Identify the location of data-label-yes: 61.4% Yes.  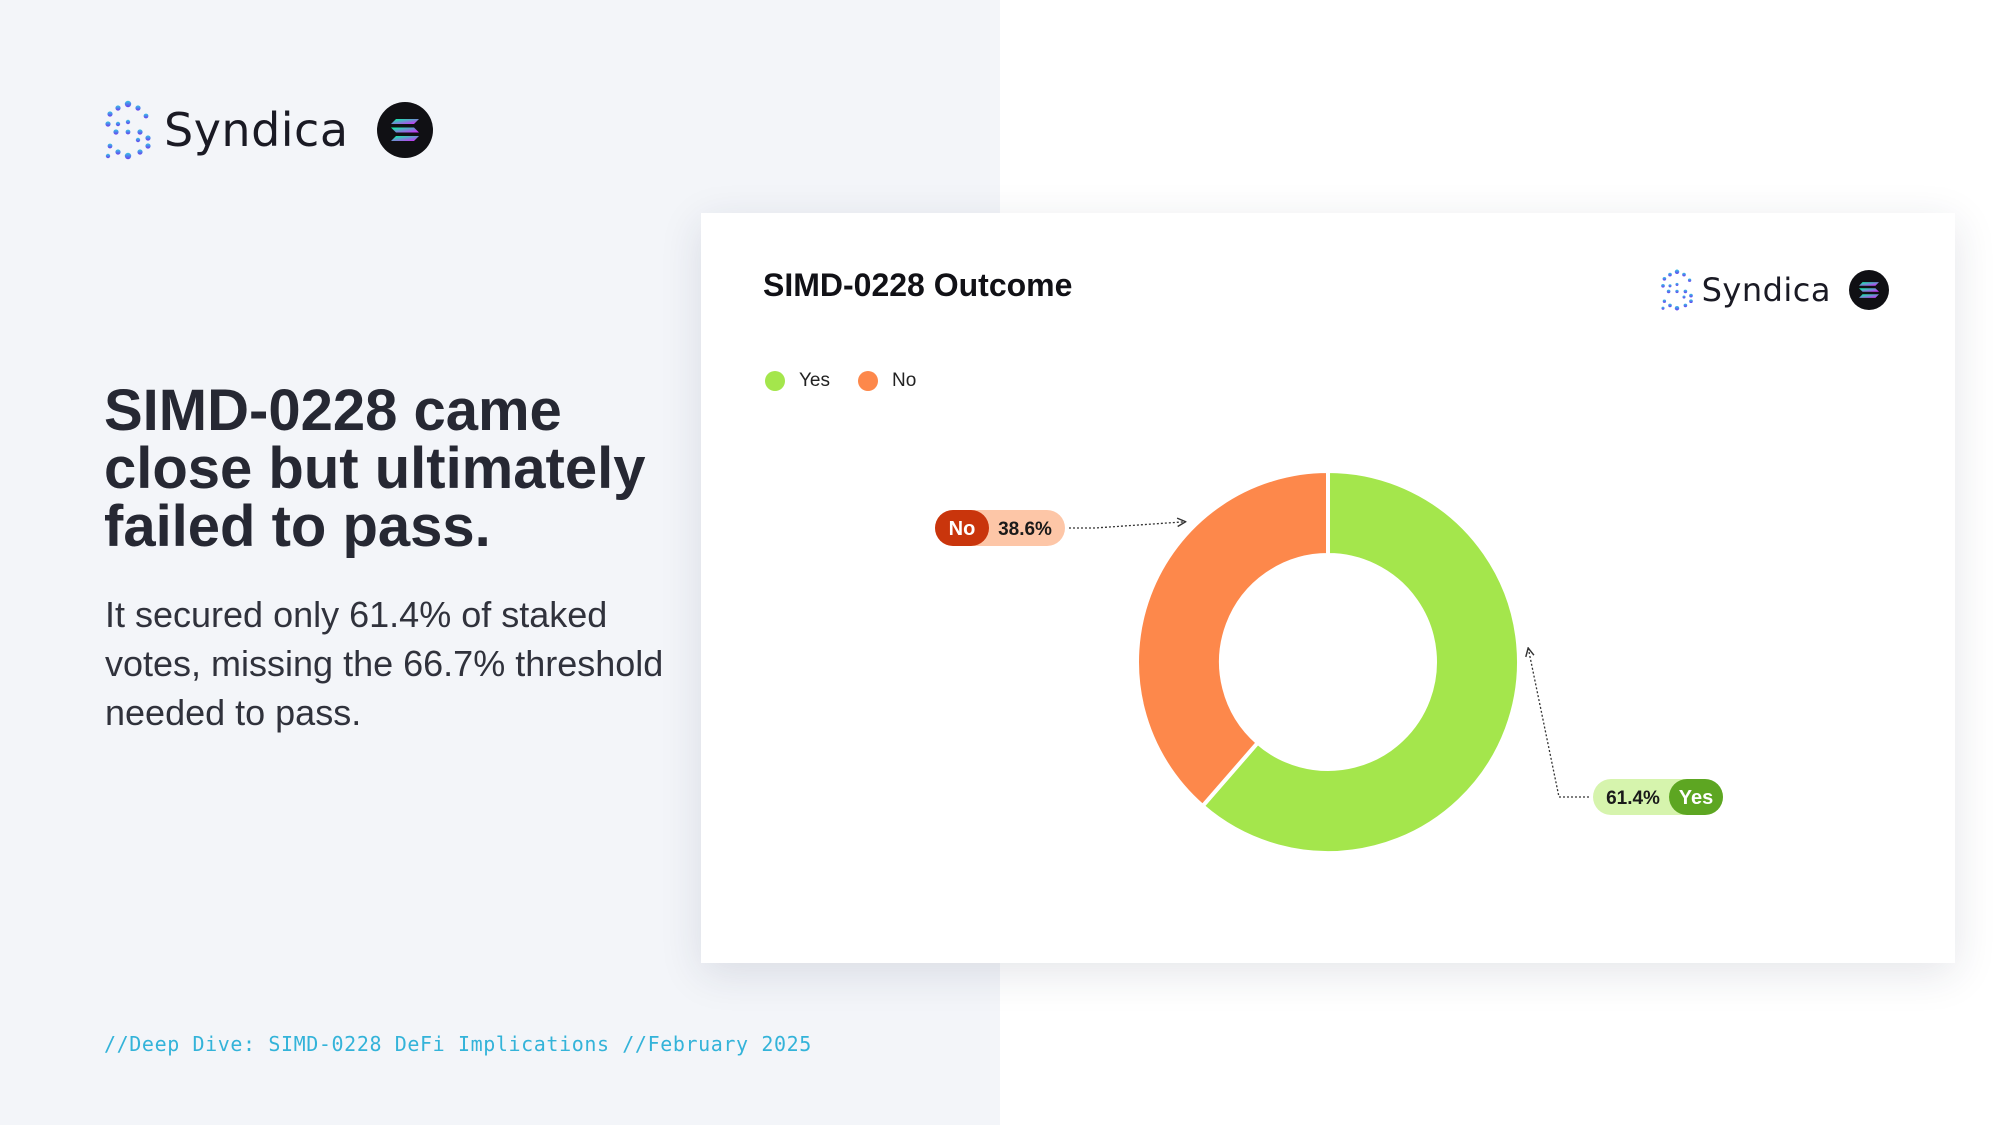
(1658, 797).